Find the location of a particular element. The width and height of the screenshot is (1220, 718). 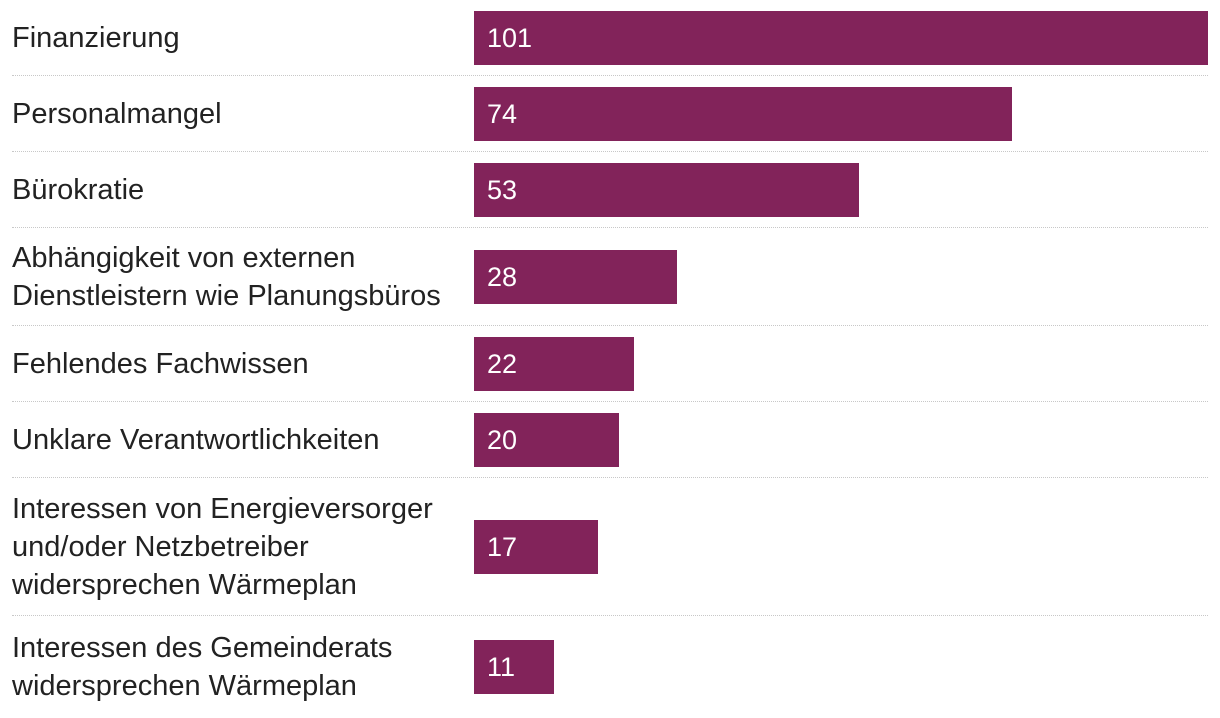

bar: 53 is located at coordinates (666, 190).